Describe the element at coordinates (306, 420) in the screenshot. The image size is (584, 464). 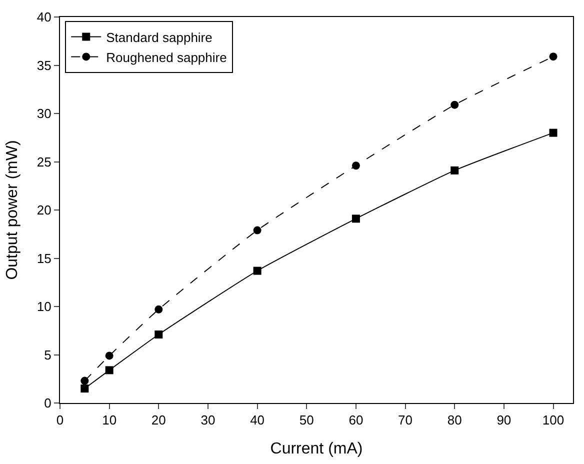
I see `x-tick-label: 50` at that location.